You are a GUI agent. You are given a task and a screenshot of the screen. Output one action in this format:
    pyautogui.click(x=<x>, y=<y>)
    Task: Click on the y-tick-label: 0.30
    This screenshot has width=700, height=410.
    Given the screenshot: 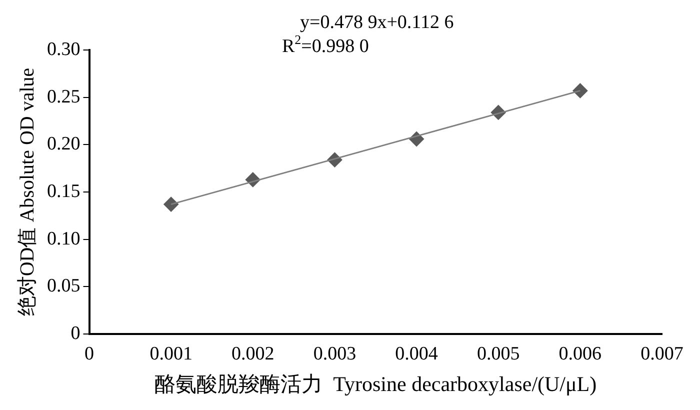 What is the action you would take?
    pyautogui.click(x=63, y=49)
    